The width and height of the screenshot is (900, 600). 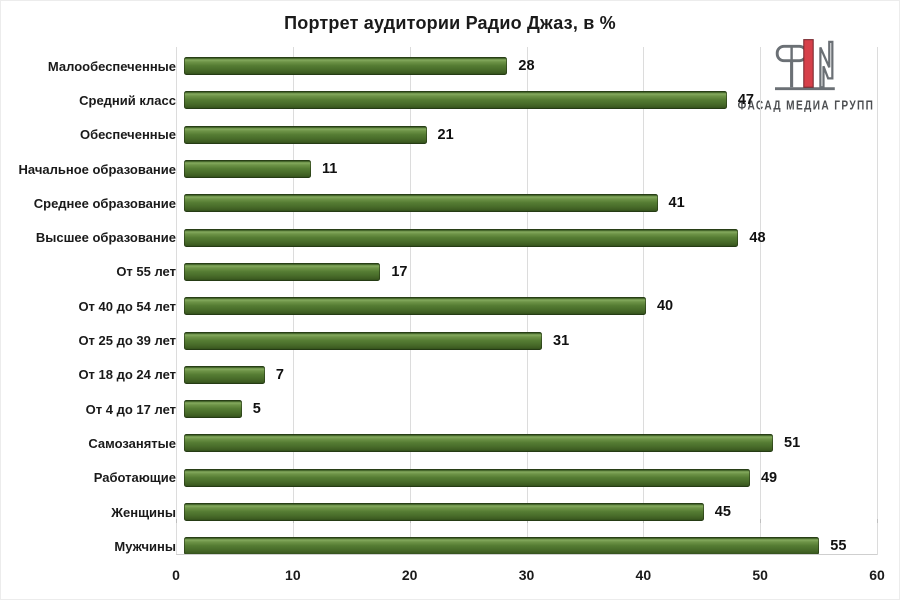 I want to click on plot-area: 7, so click(x=530, y=375).